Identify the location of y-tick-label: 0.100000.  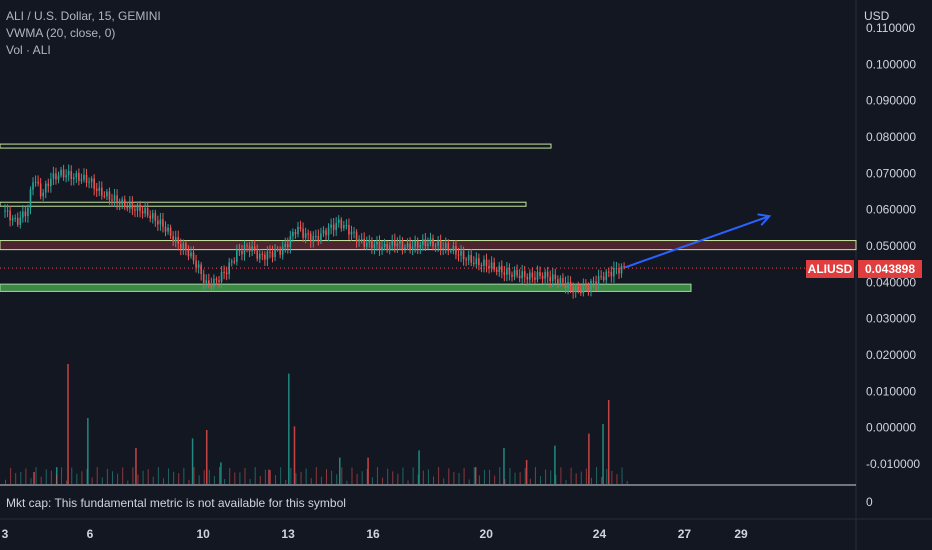
(891, 64).